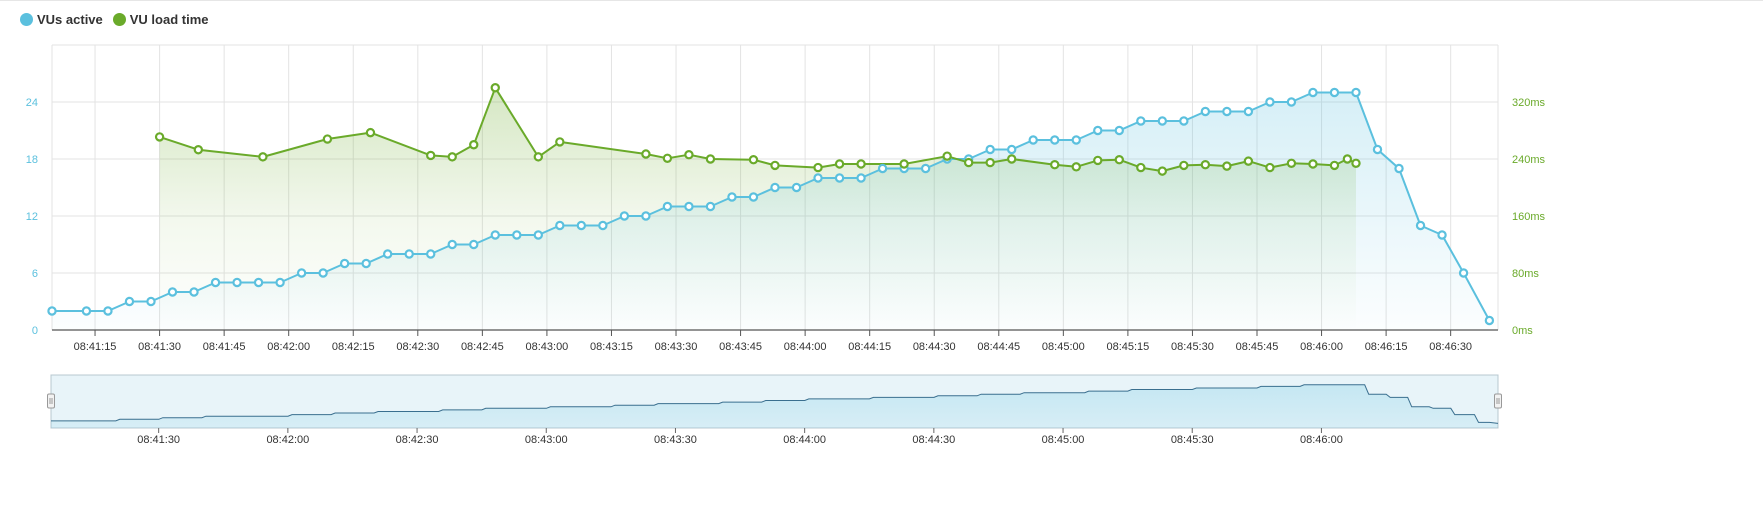  I want to click on legend-item-vu-load-time: VU load time, so click(160, 19).